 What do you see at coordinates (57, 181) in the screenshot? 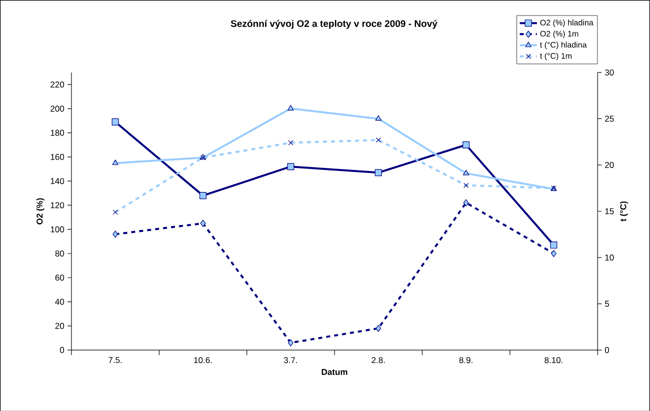
I see `y-tick-label: 140` at bounding box center [57, 181].